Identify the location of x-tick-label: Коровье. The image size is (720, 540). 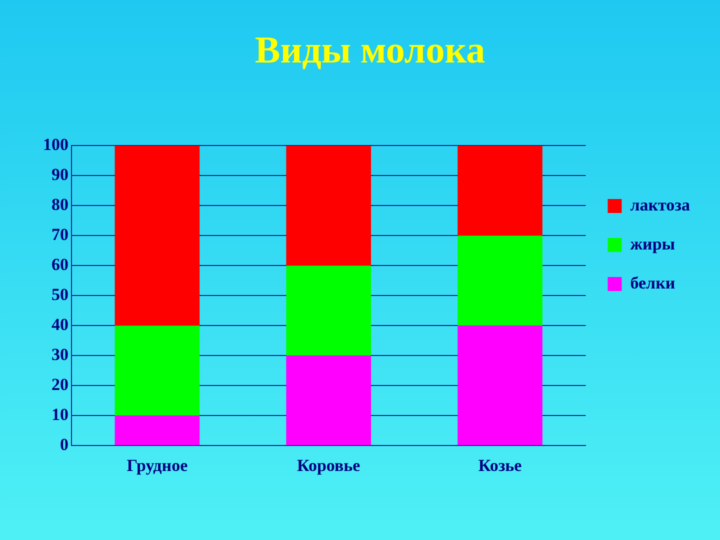
(328, 466).